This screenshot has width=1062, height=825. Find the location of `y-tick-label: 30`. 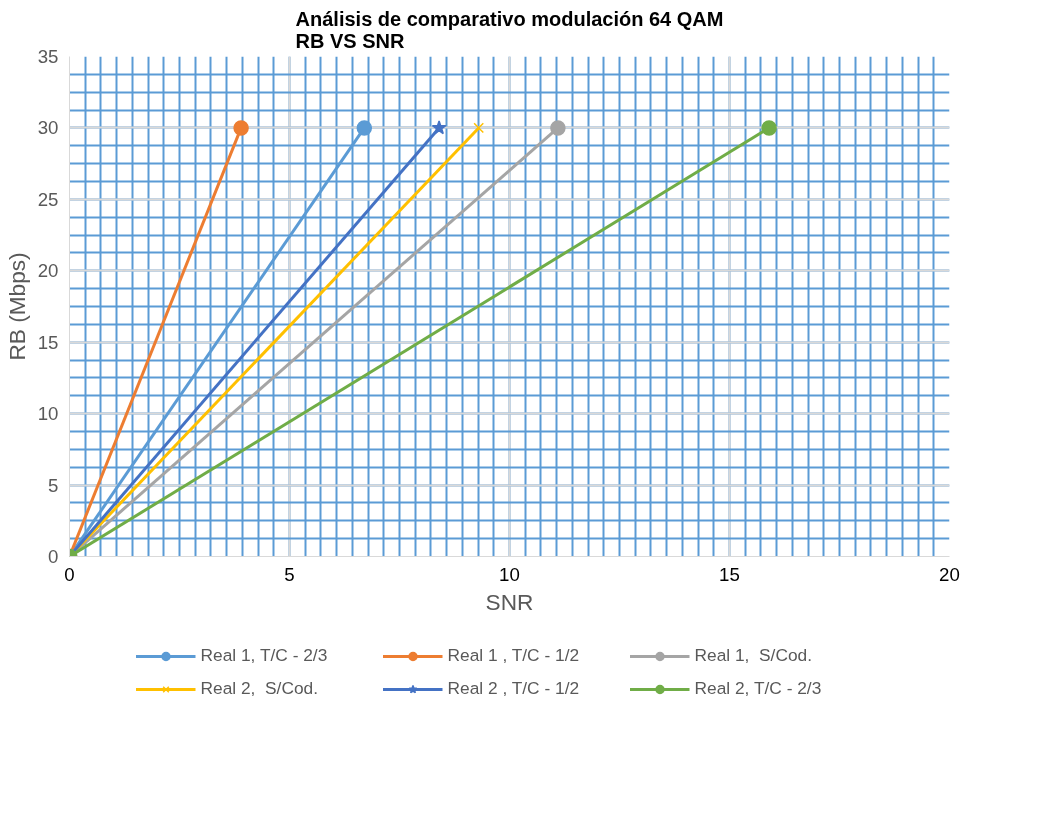

y-tick-label: 30 is located at coordinates (48, 128).